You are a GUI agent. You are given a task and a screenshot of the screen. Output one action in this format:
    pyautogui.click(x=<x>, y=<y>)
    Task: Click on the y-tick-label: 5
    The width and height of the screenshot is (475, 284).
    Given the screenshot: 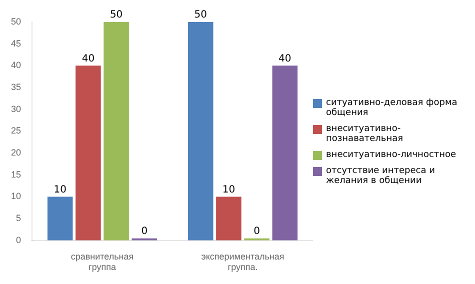 What is the action you would take?
    pyautogui.click(x=19, y=218)
    